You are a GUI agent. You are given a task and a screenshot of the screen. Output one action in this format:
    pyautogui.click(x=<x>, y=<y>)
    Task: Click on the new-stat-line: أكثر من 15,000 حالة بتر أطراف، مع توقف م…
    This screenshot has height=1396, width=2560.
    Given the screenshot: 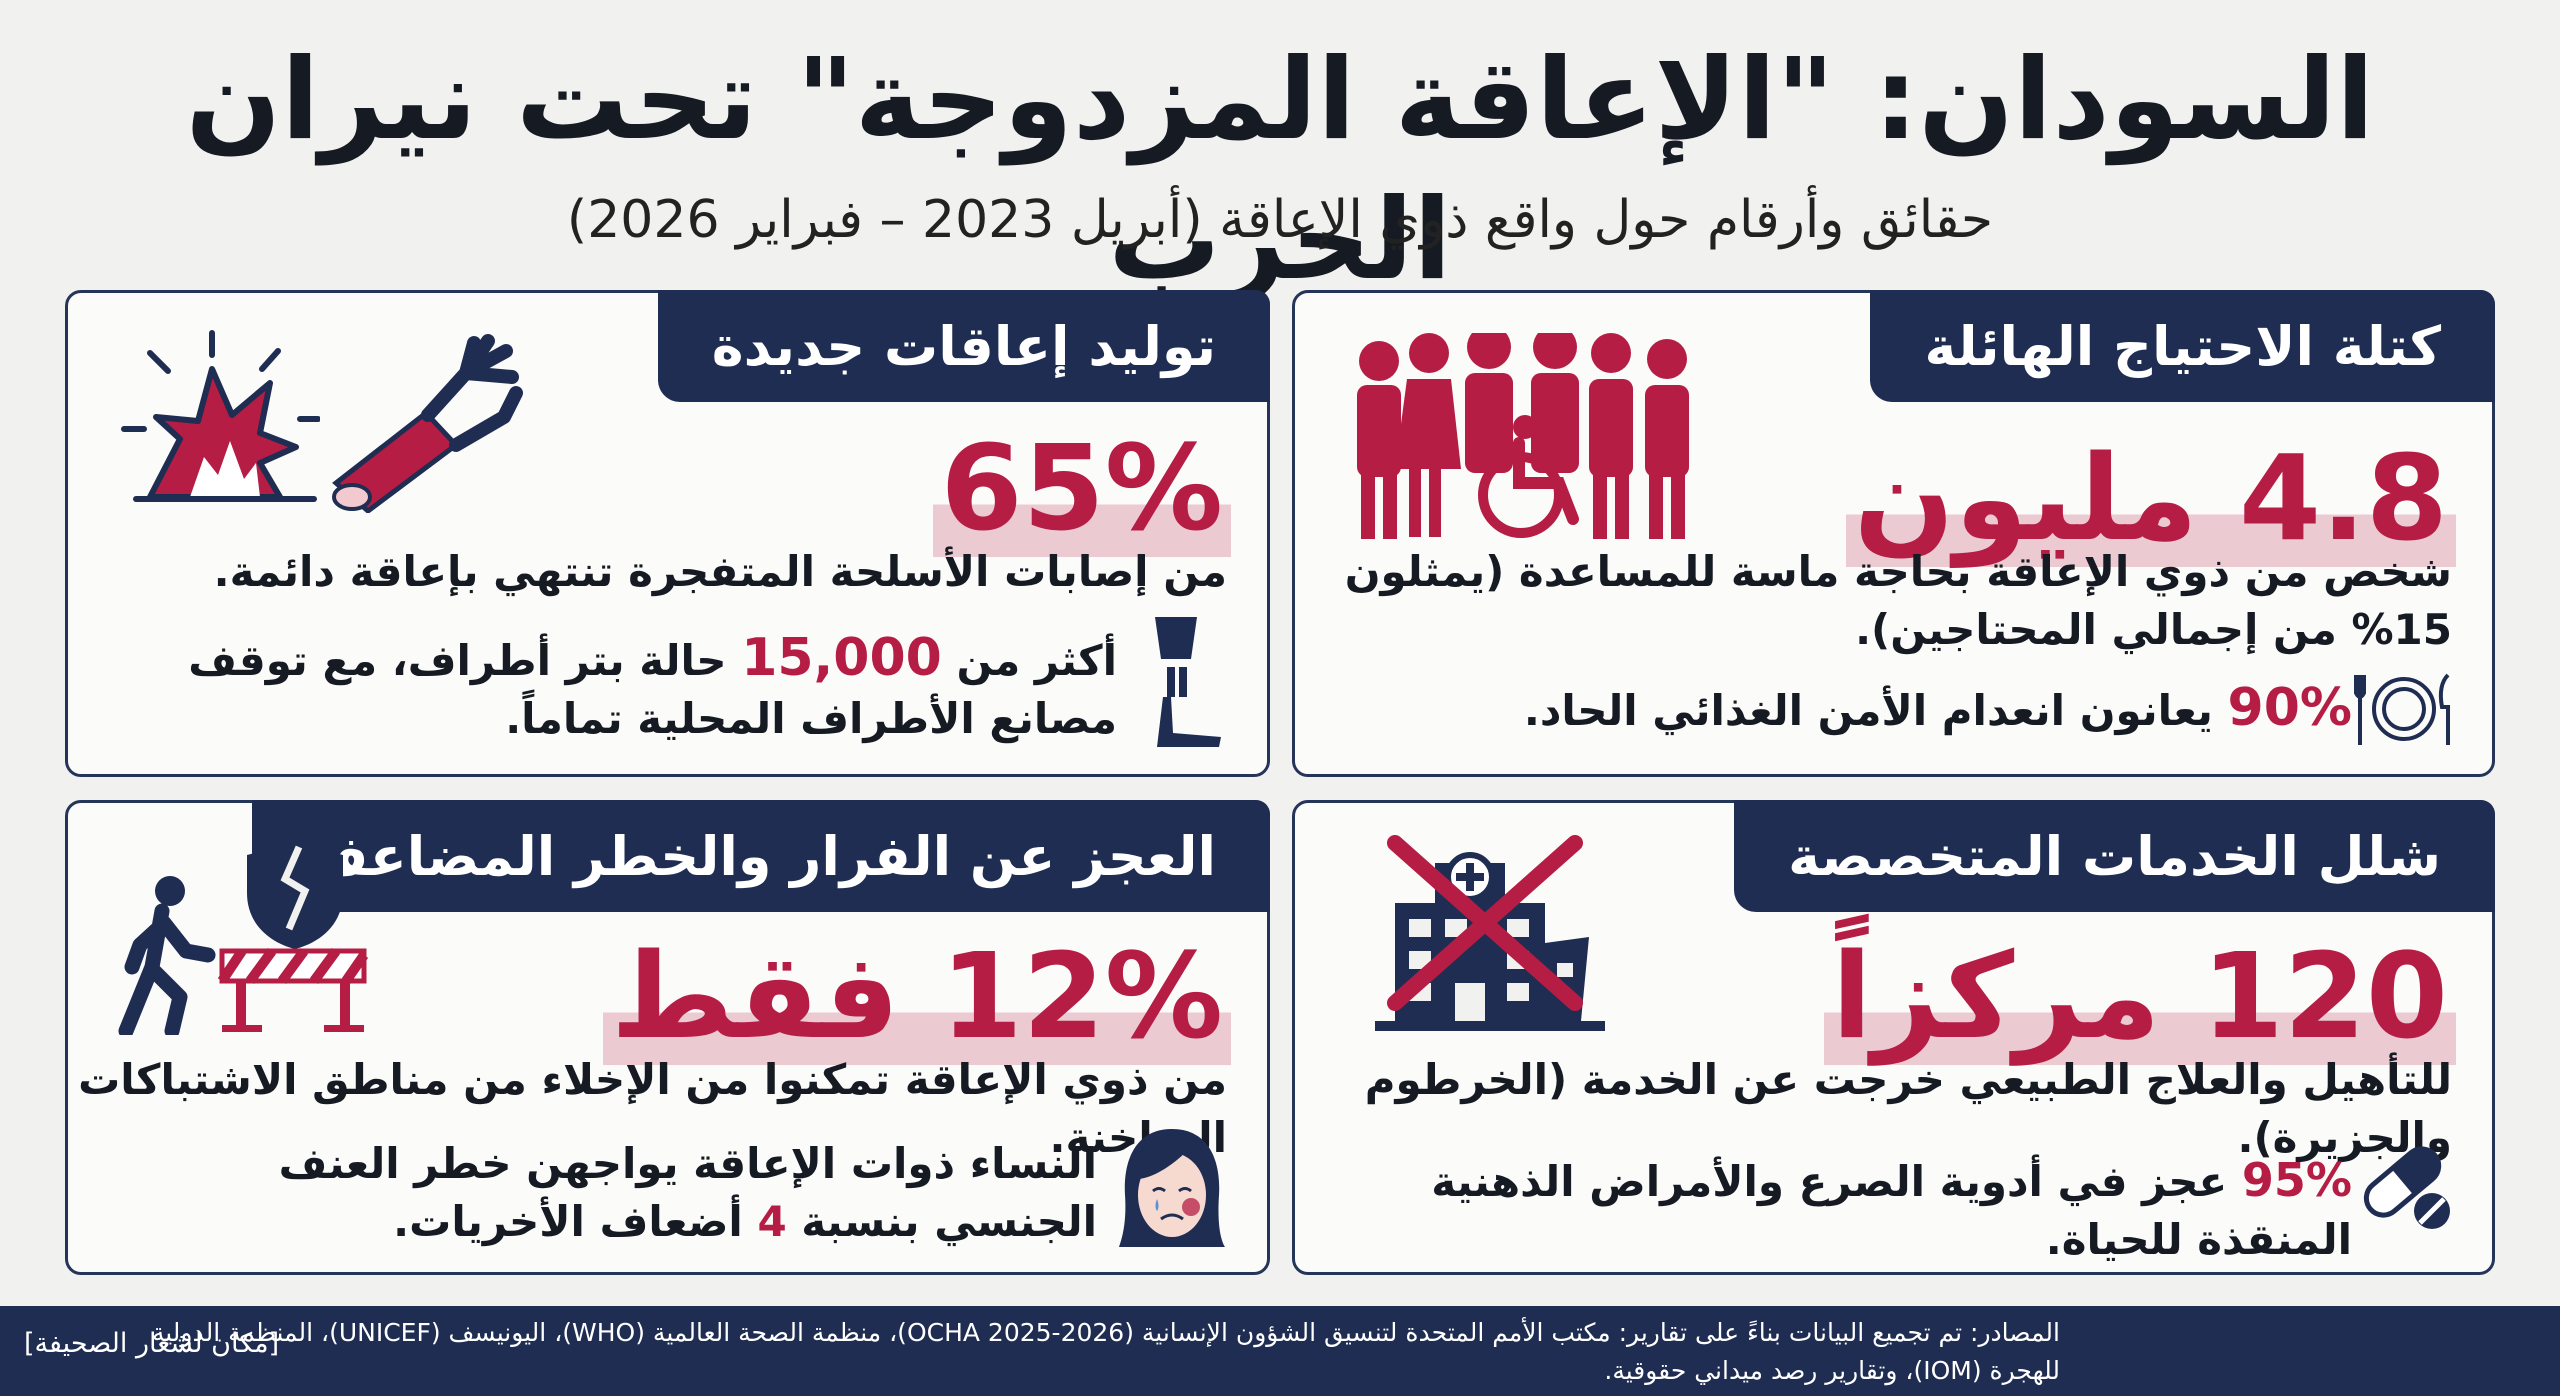 What is the action you would take?
    pyautogui.click(x=642, y=688)
    